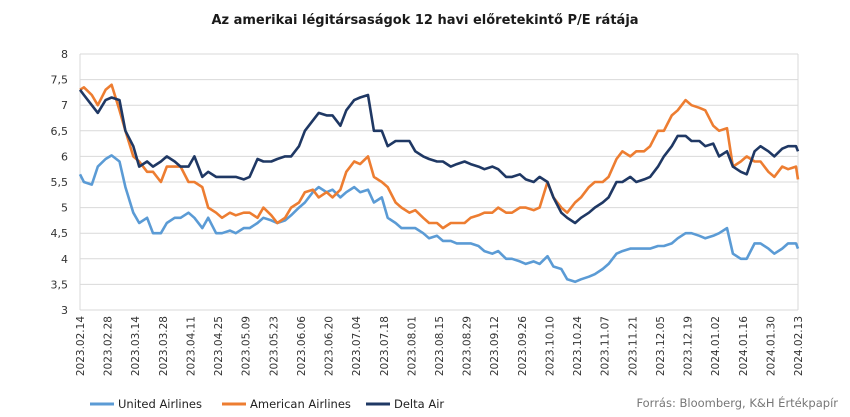  What do you see at coordinates (661, 346) in the screenshot?
I see `x-tick-label: 2023.12.05` at bounding box center [661, 346].